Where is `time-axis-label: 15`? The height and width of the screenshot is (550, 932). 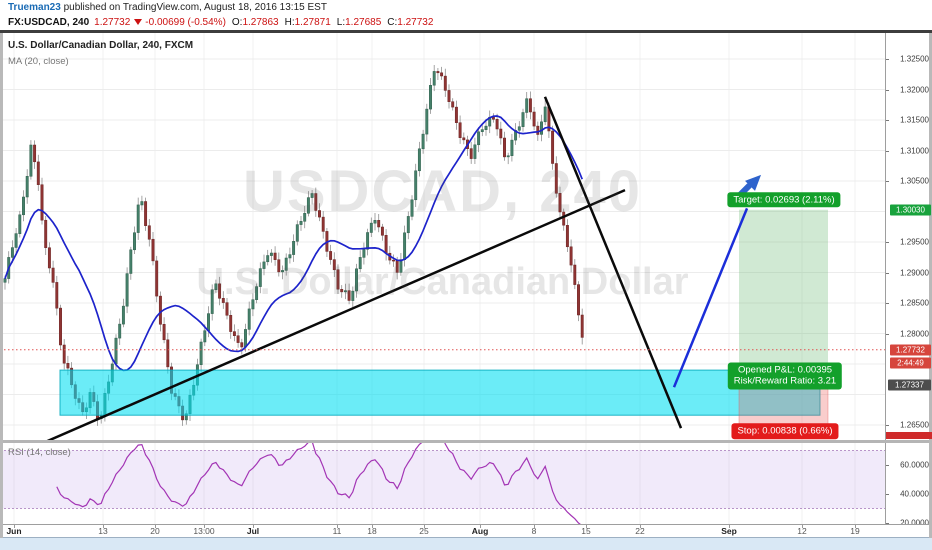
time-axis-label: 15 is located at coordinates (586, 531).